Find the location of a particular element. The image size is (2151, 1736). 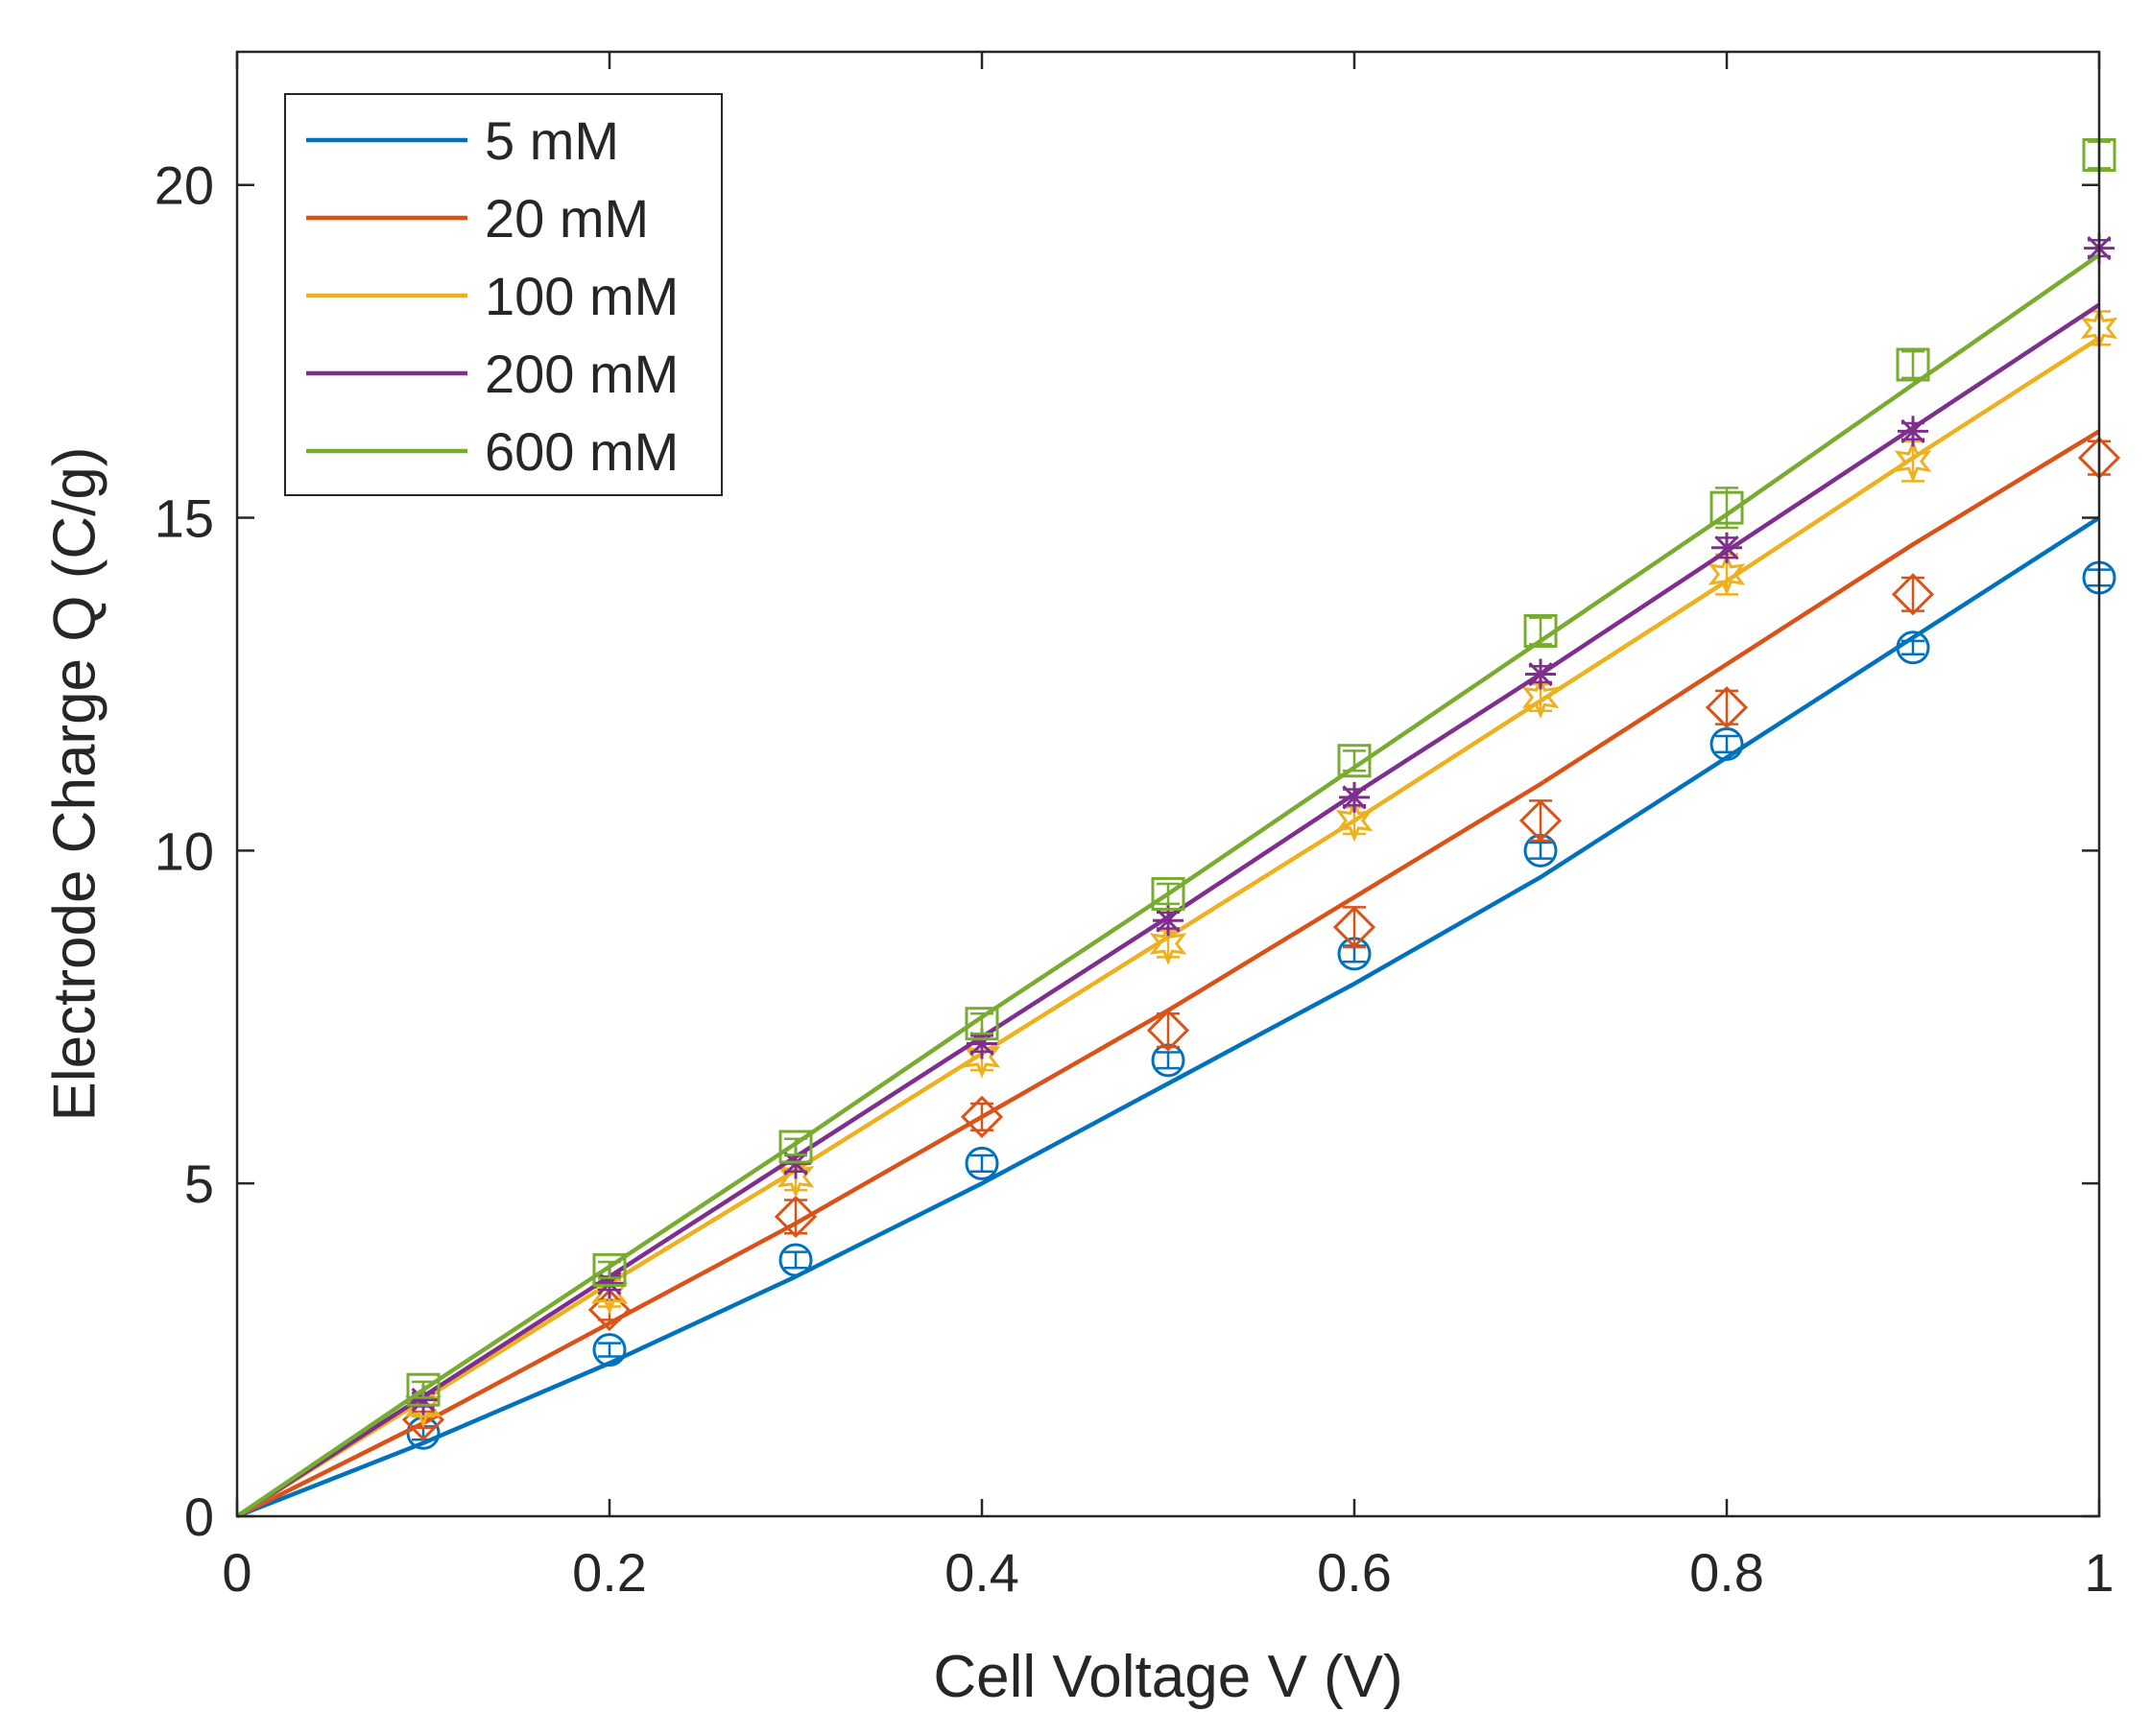

x-tick-label: 0 is located at coordinates (236, 1572).